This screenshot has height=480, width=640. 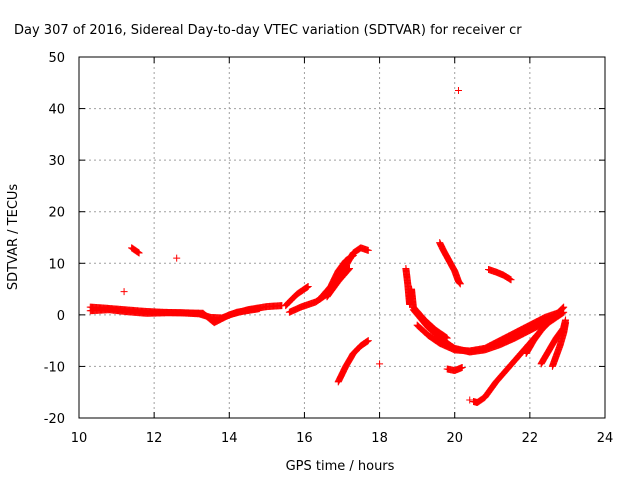 What do you see at coordinates (340, 466) in the screenshot?
I see `x-axis-label: GPS time / hours` at bounding box center [340, 466].